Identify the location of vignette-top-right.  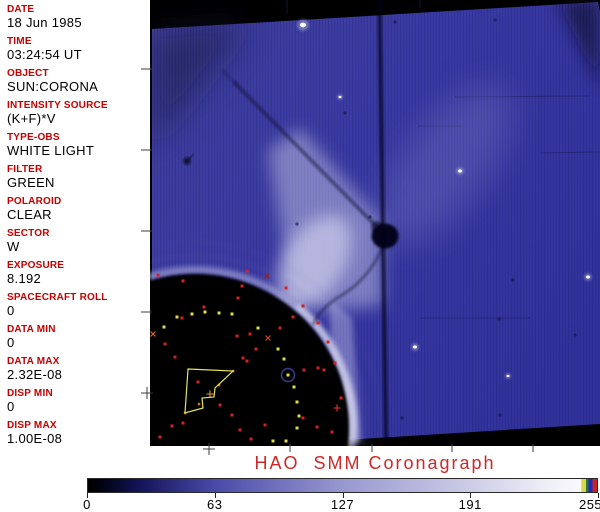
(579, 44).